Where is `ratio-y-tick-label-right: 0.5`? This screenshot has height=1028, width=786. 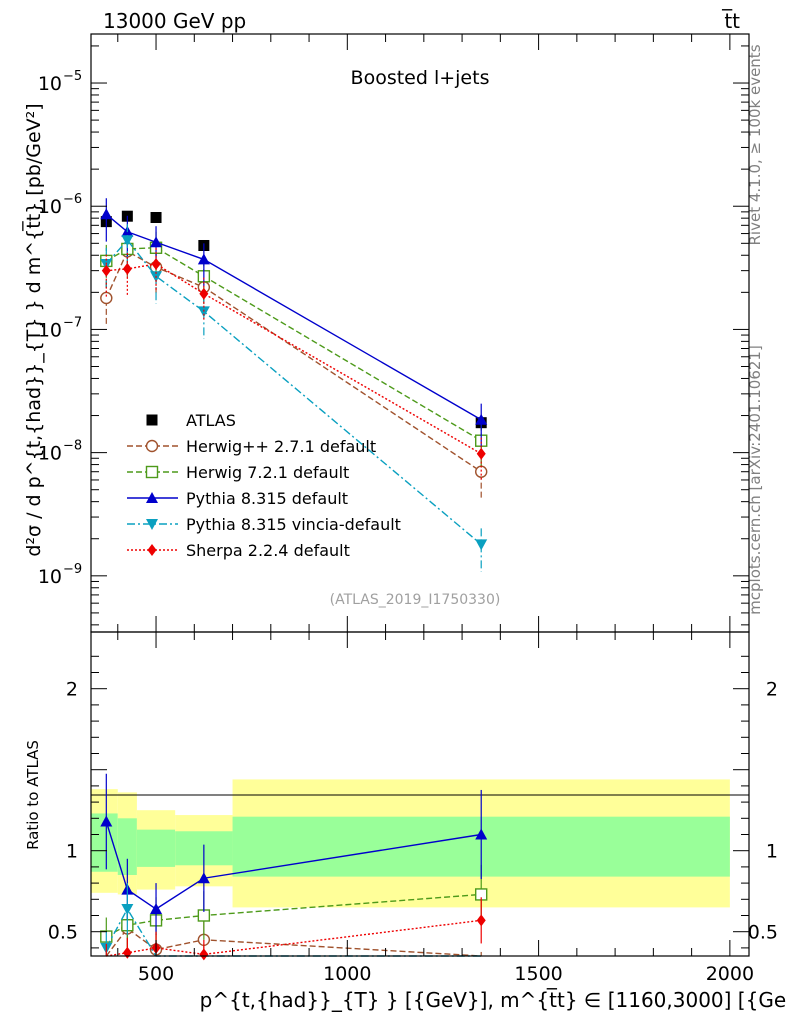
ratio-y-tick-label-right: 0.5 is located at coordinates (763, 933).